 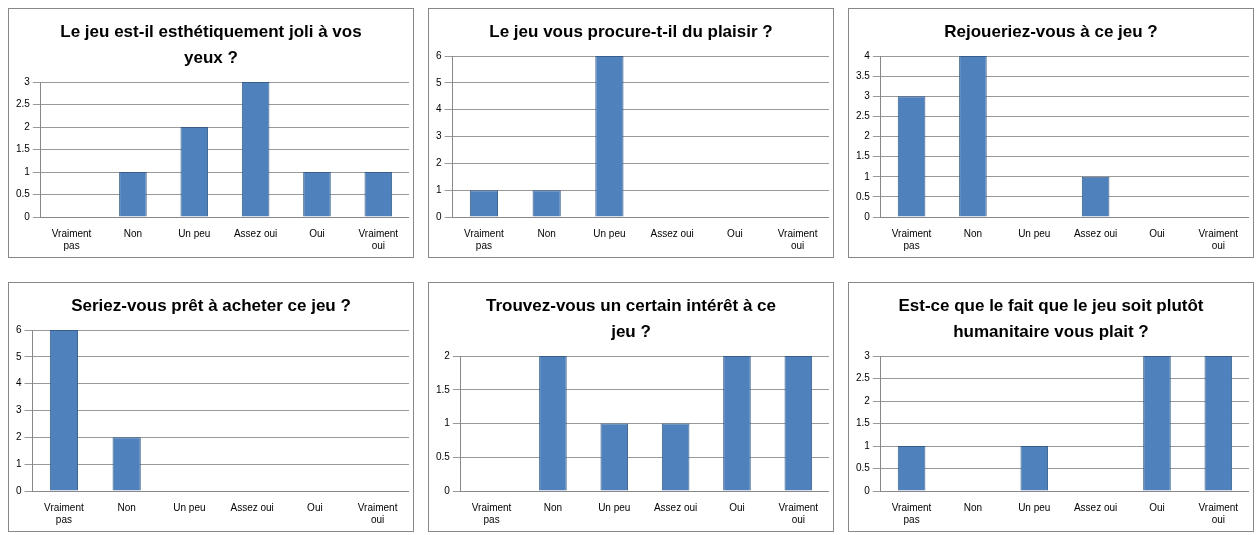 What do you see at coordinates (631, 32) in the screenshot?
I see `chart-title: Le jeu vous procure-t-il du plaisir ?` at bounding box center [631, 32].